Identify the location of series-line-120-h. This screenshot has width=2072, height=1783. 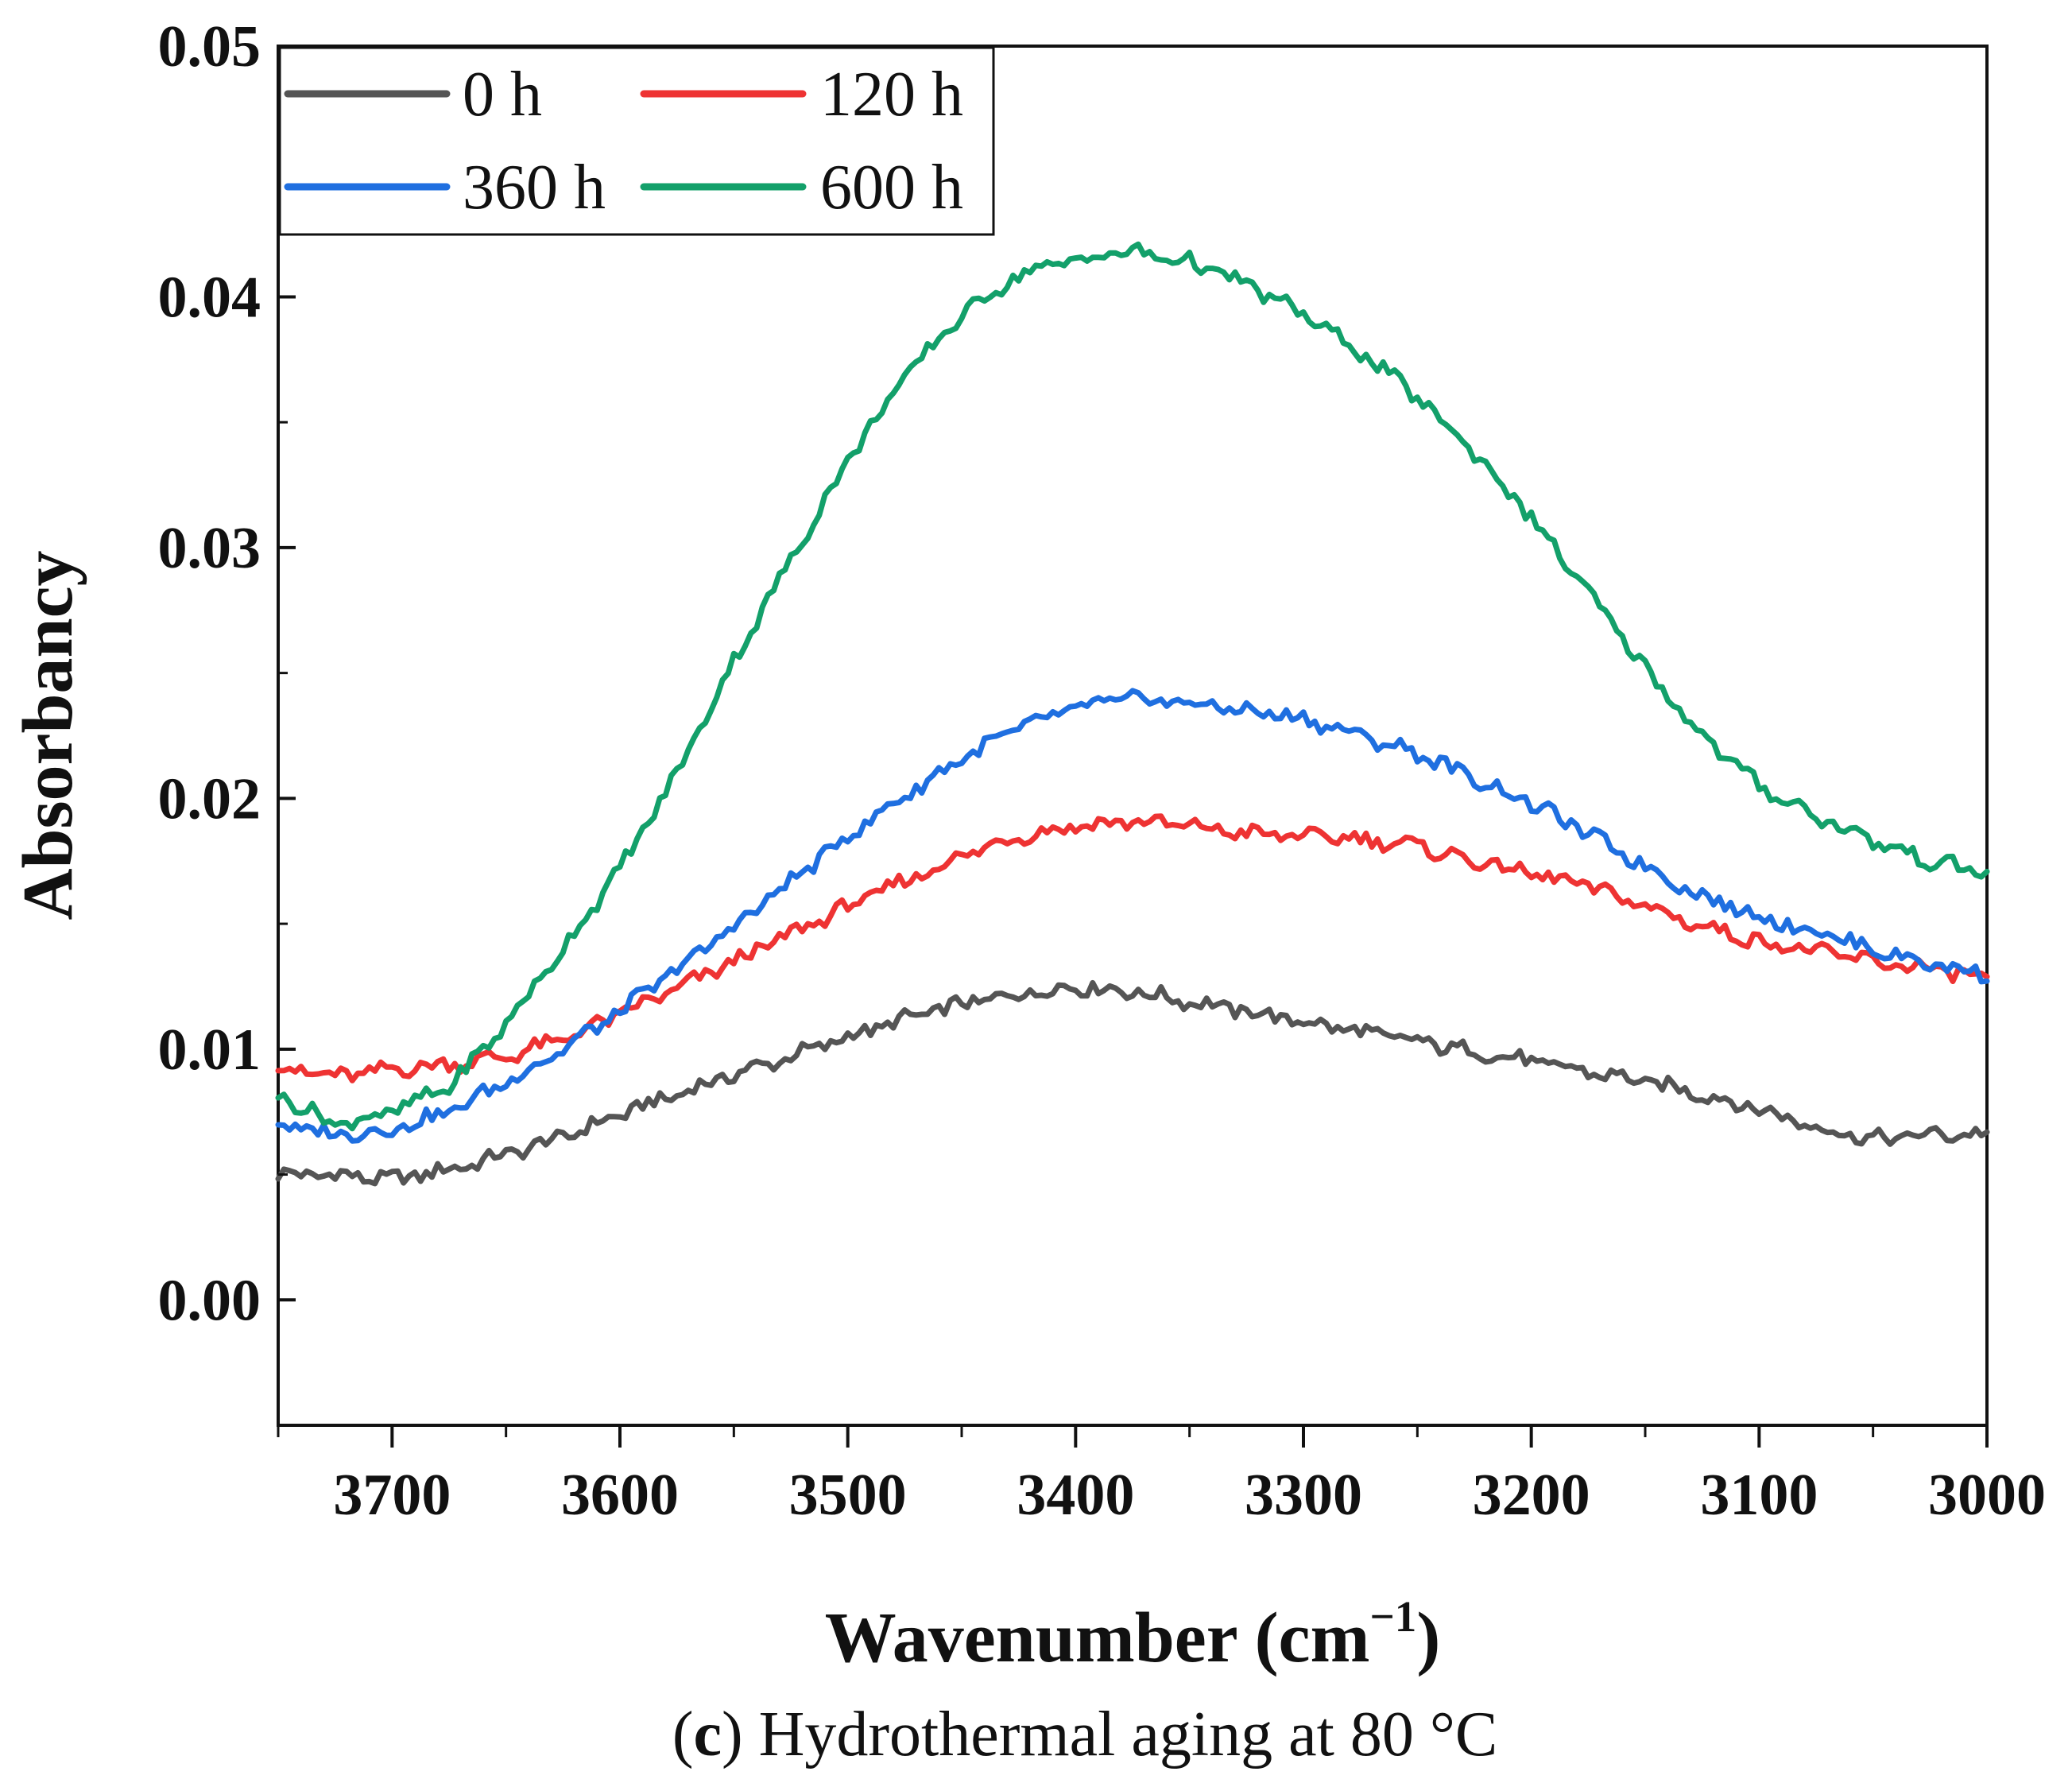
(1132, 948).